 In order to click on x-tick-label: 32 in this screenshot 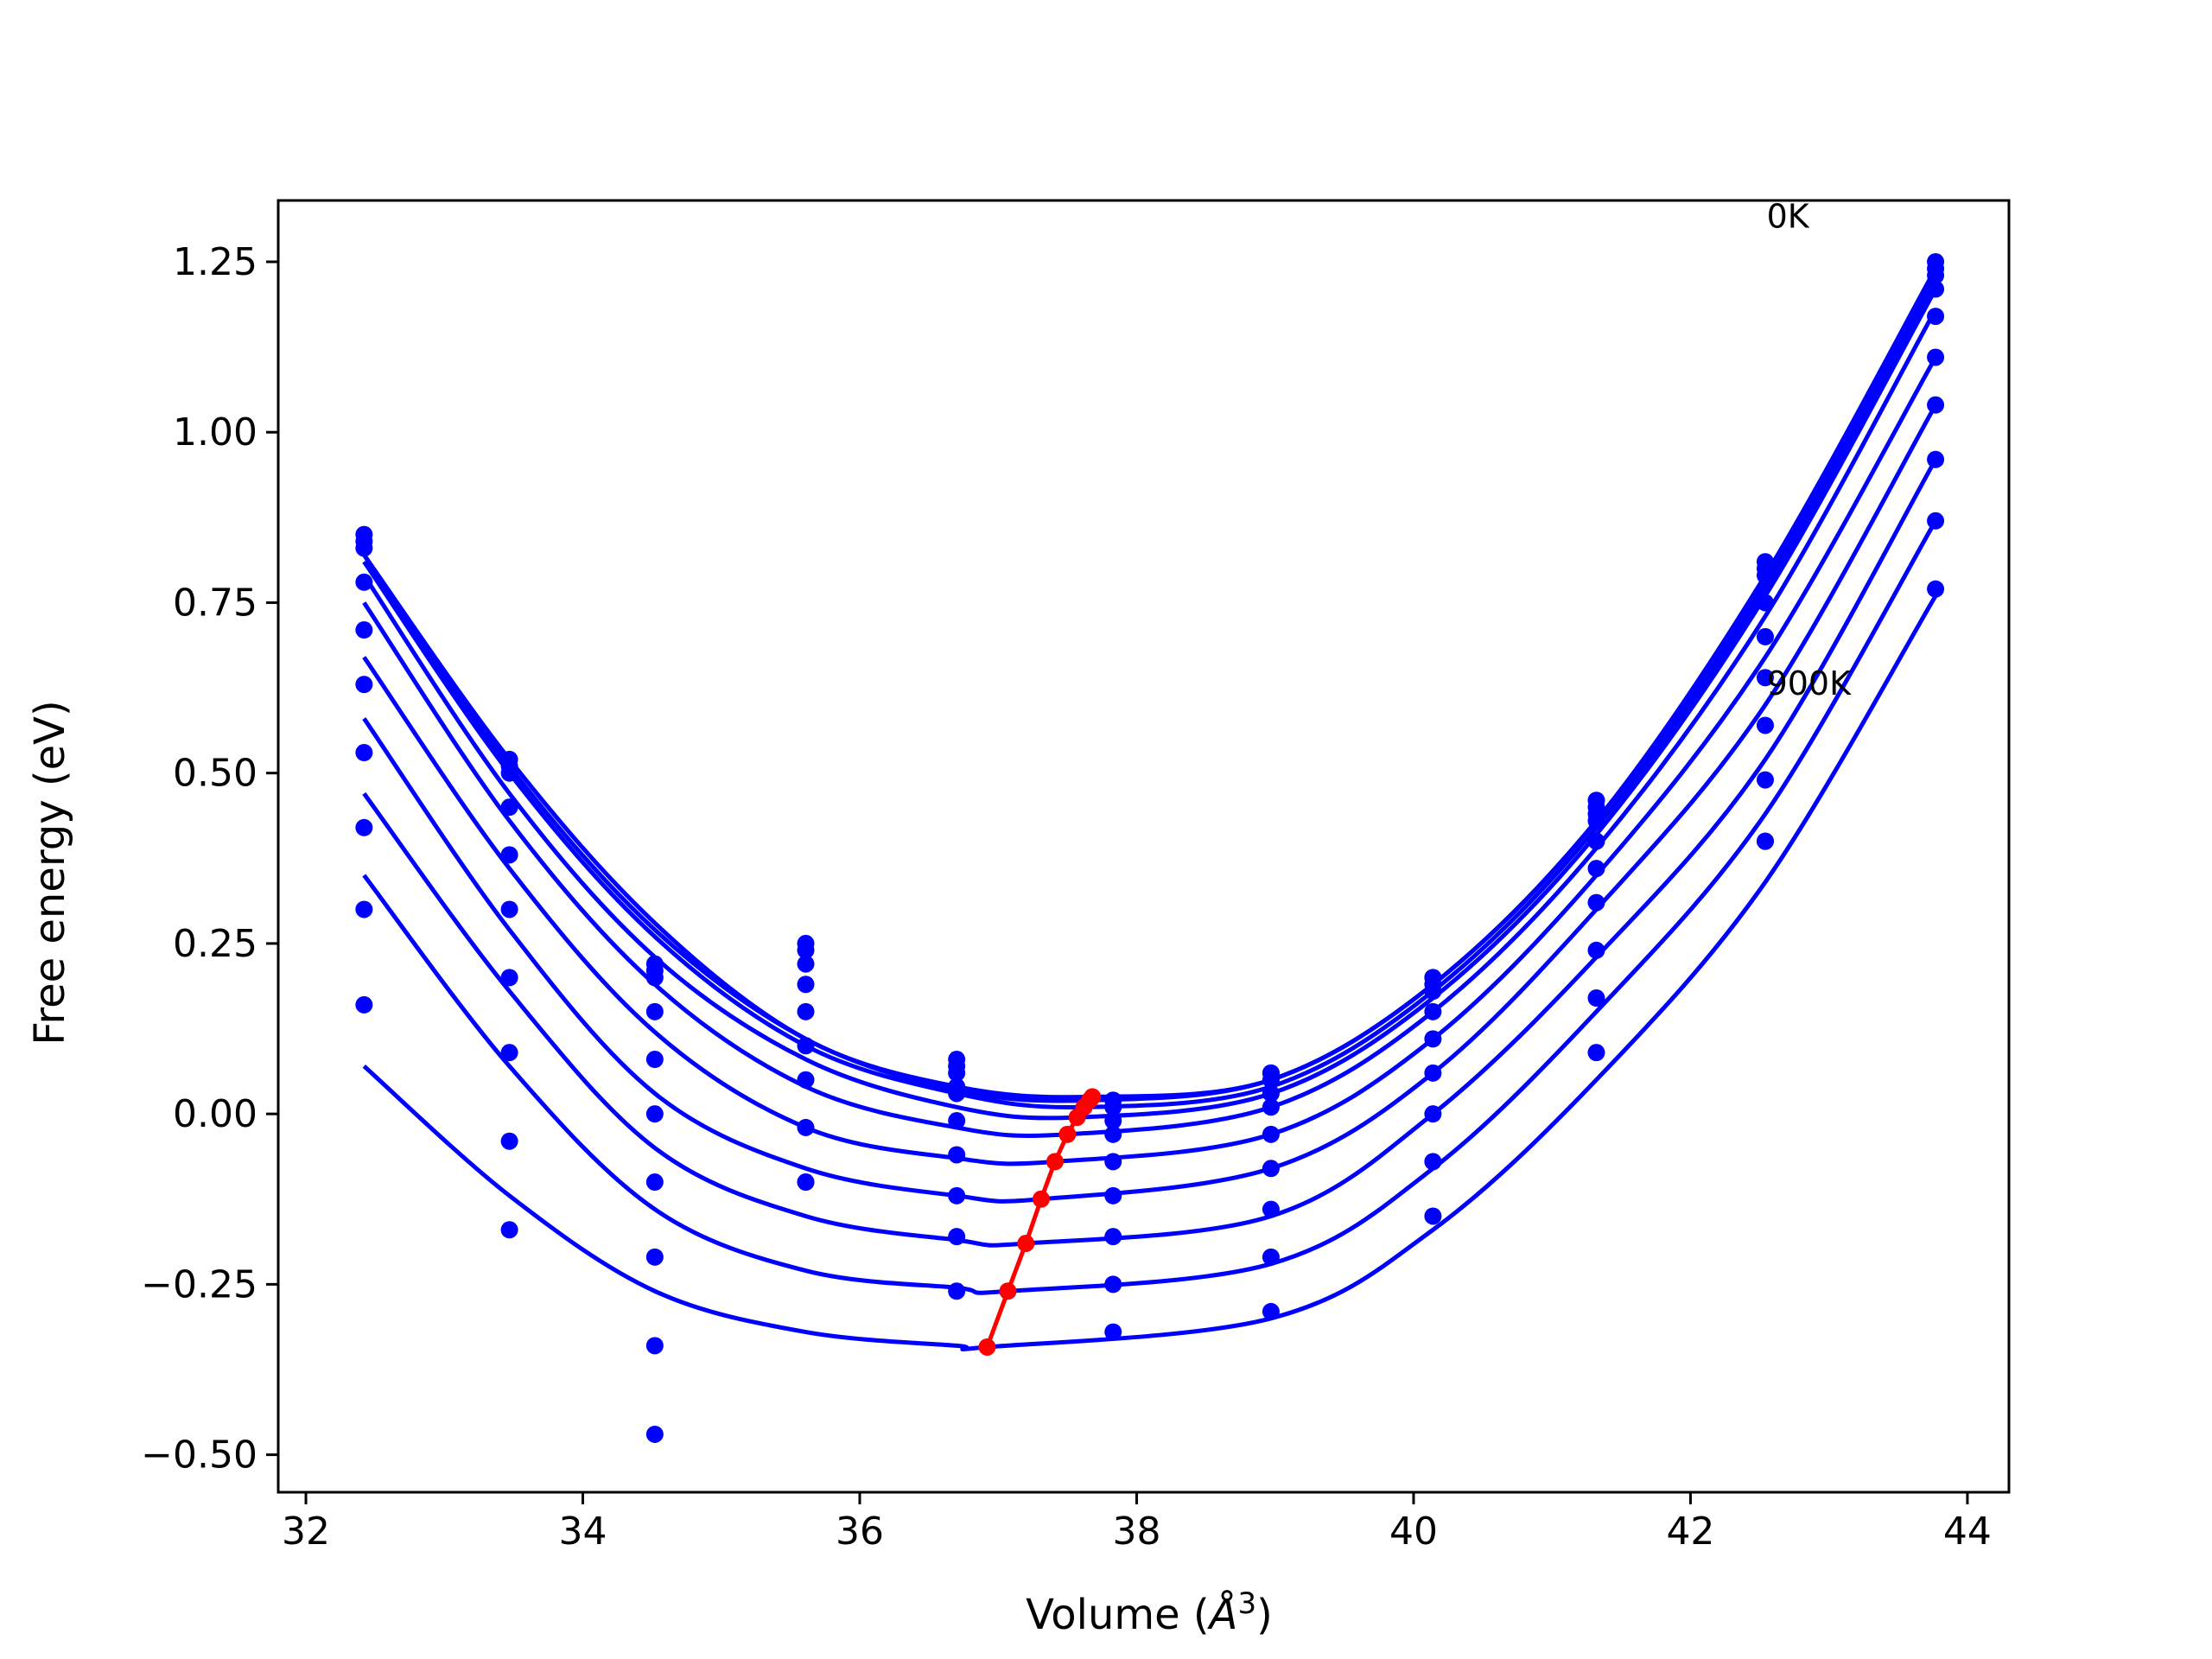, I will do `click(306, 1532)`.